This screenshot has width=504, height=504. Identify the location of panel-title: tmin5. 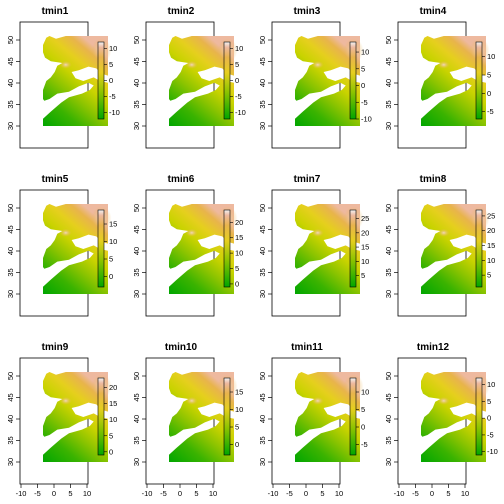
(55, 179).